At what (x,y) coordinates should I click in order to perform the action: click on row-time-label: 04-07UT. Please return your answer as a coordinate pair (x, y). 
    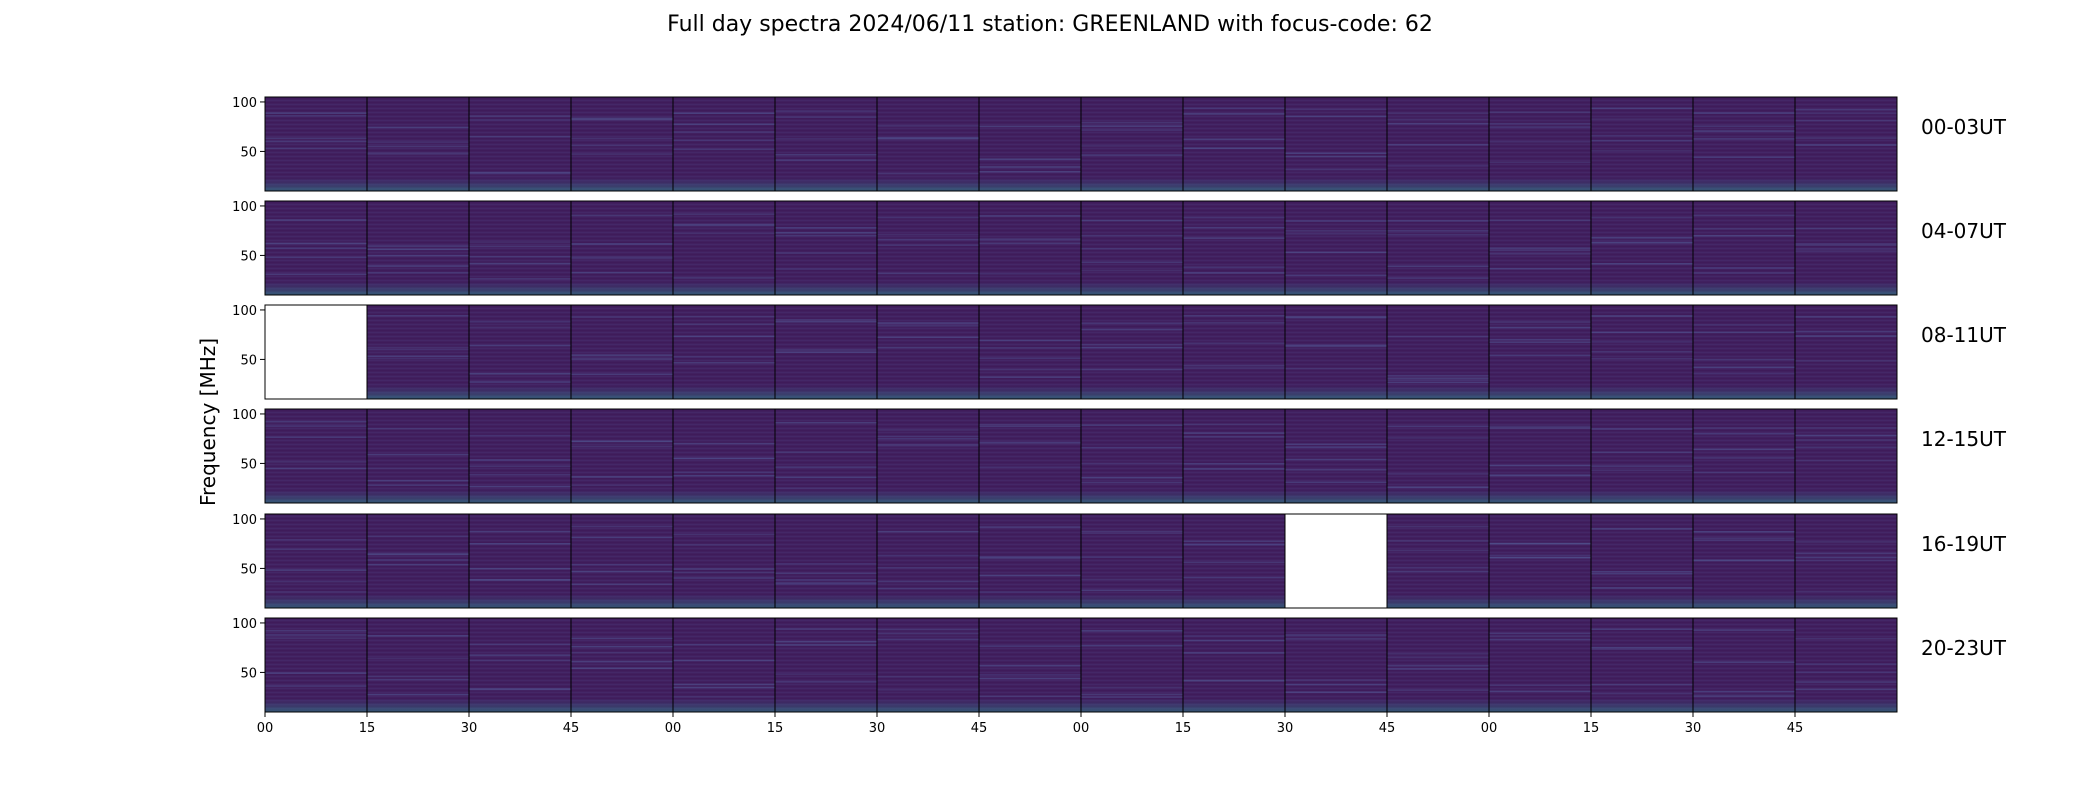
    Looking at the image, I should click on (1964, 231).